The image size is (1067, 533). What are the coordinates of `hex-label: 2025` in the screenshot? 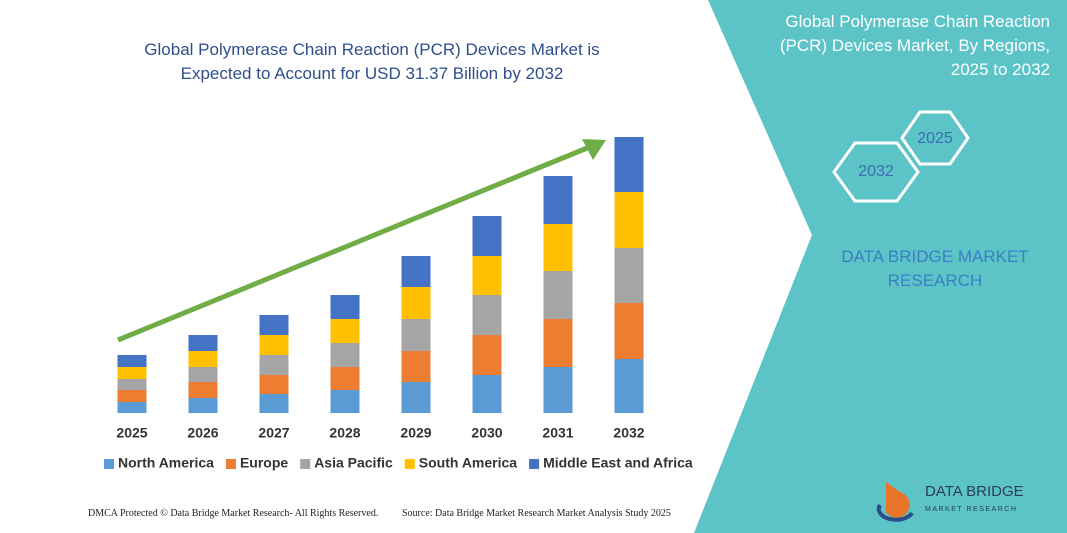 It's located at (935, 138).